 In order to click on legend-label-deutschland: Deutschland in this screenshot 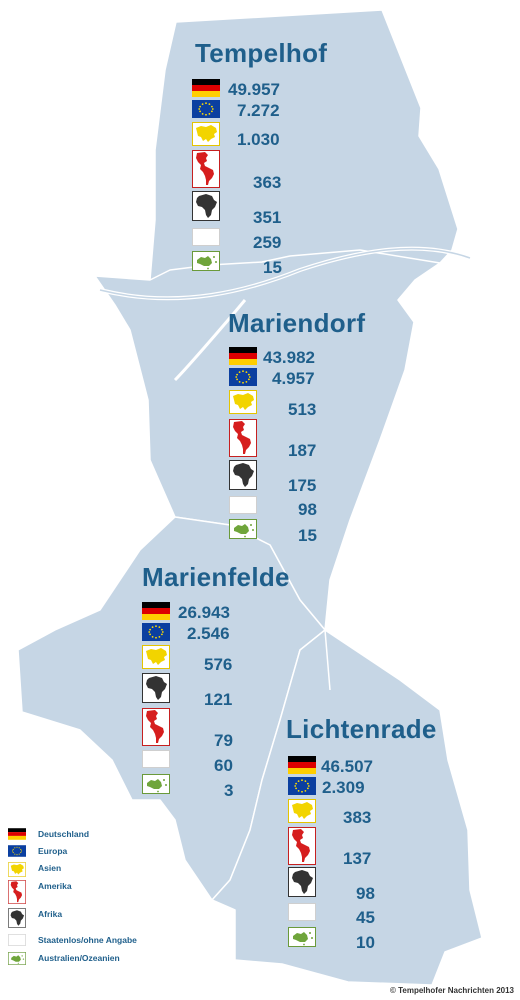, I will do `click(64, 834)`.